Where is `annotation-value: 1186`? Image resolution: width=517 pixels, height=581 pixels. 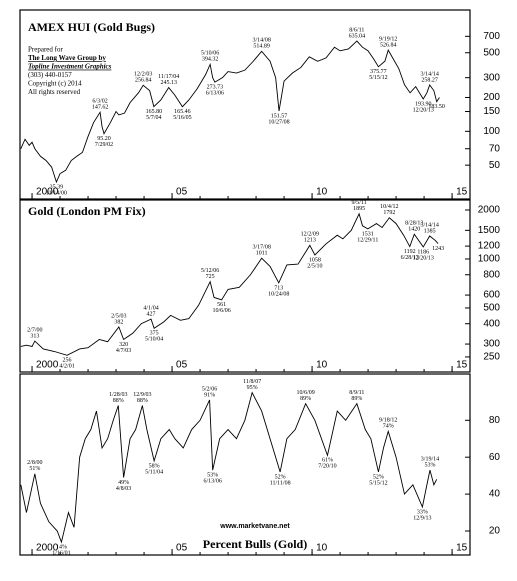 annotation-value: 1186 is located at coordinates (423, 252).